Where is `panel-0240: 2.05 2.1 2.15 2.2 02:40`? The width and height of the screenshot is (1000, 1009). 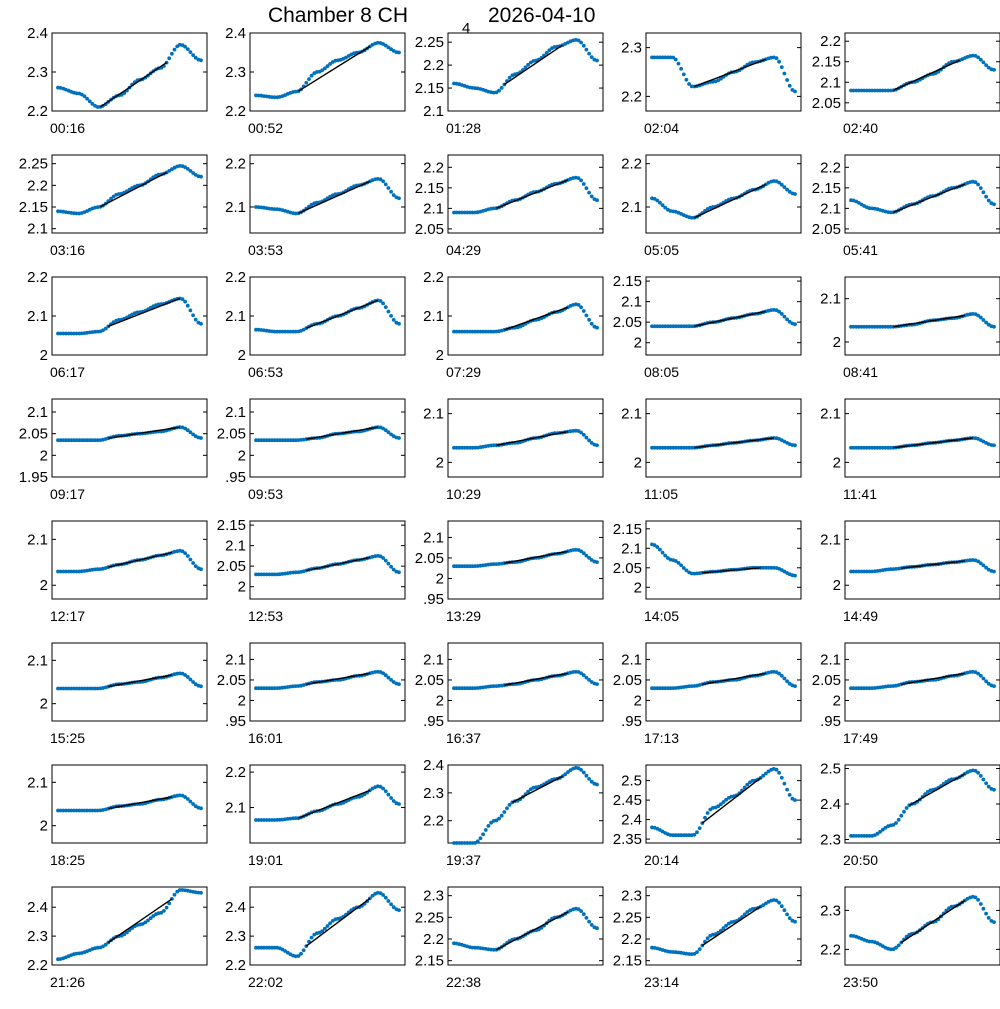
panel-0240: 2.05 2.1 2.15 2.2 02:40 is located at coordinates (906, 84).